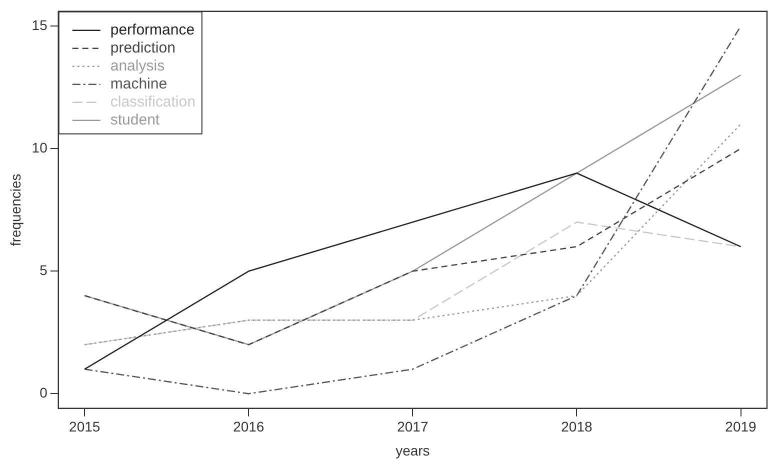  What do you see at coordinates (44, 392) in the screenshot?
I see `y-tick-label: 0` at bounding box center [44, 392].